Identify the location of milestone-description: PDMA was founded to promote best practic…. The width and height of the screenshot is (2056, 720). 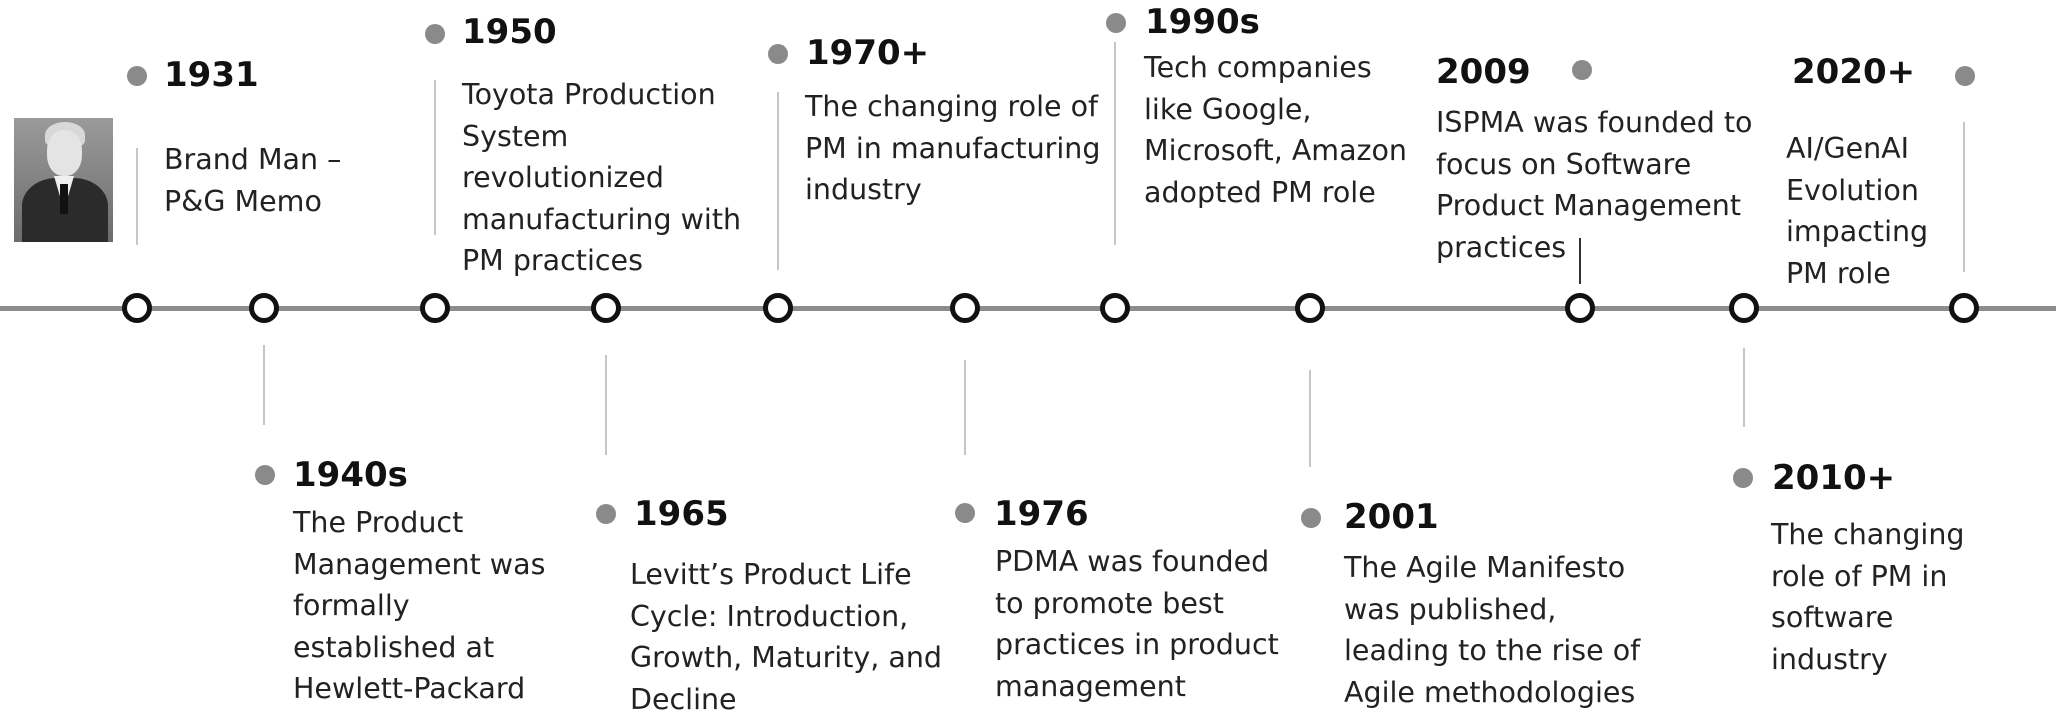
(1137, 624).